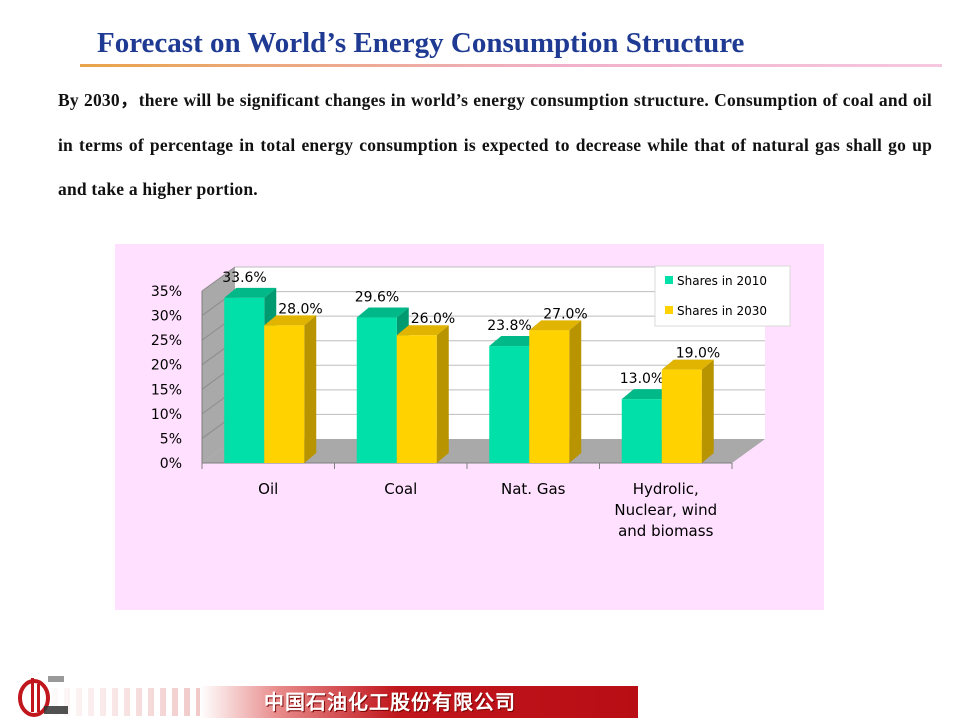  What do you see at coordinates (171, 464) in the screenshot?
I see `y-tick-label: 0%` at bounding box center [171, 464].